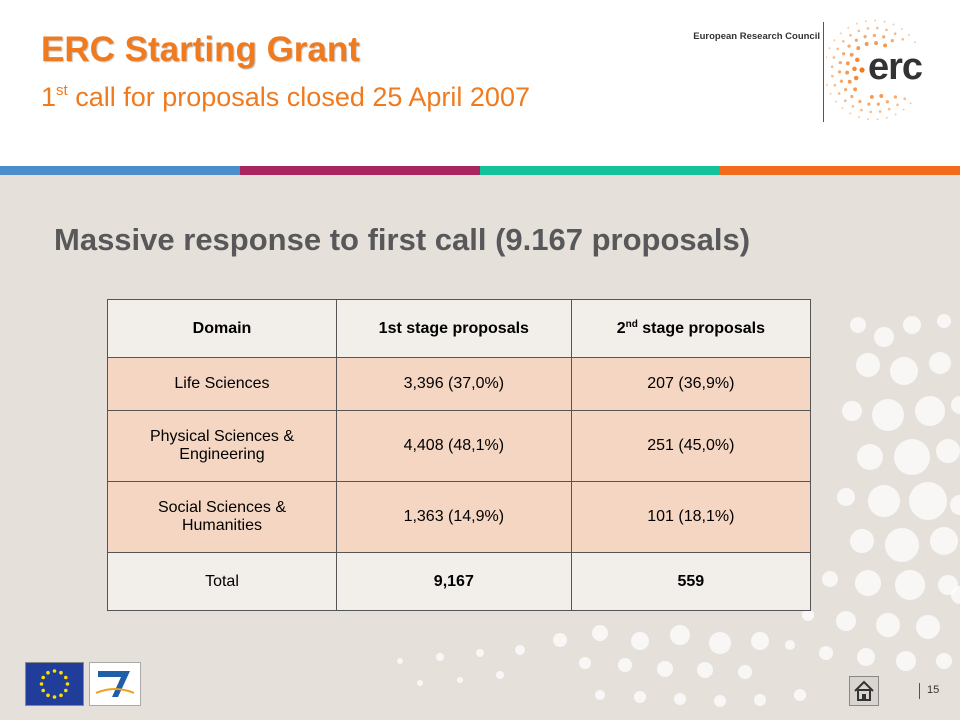  I want to click on org-name: European Research Council, so click(756, 36).